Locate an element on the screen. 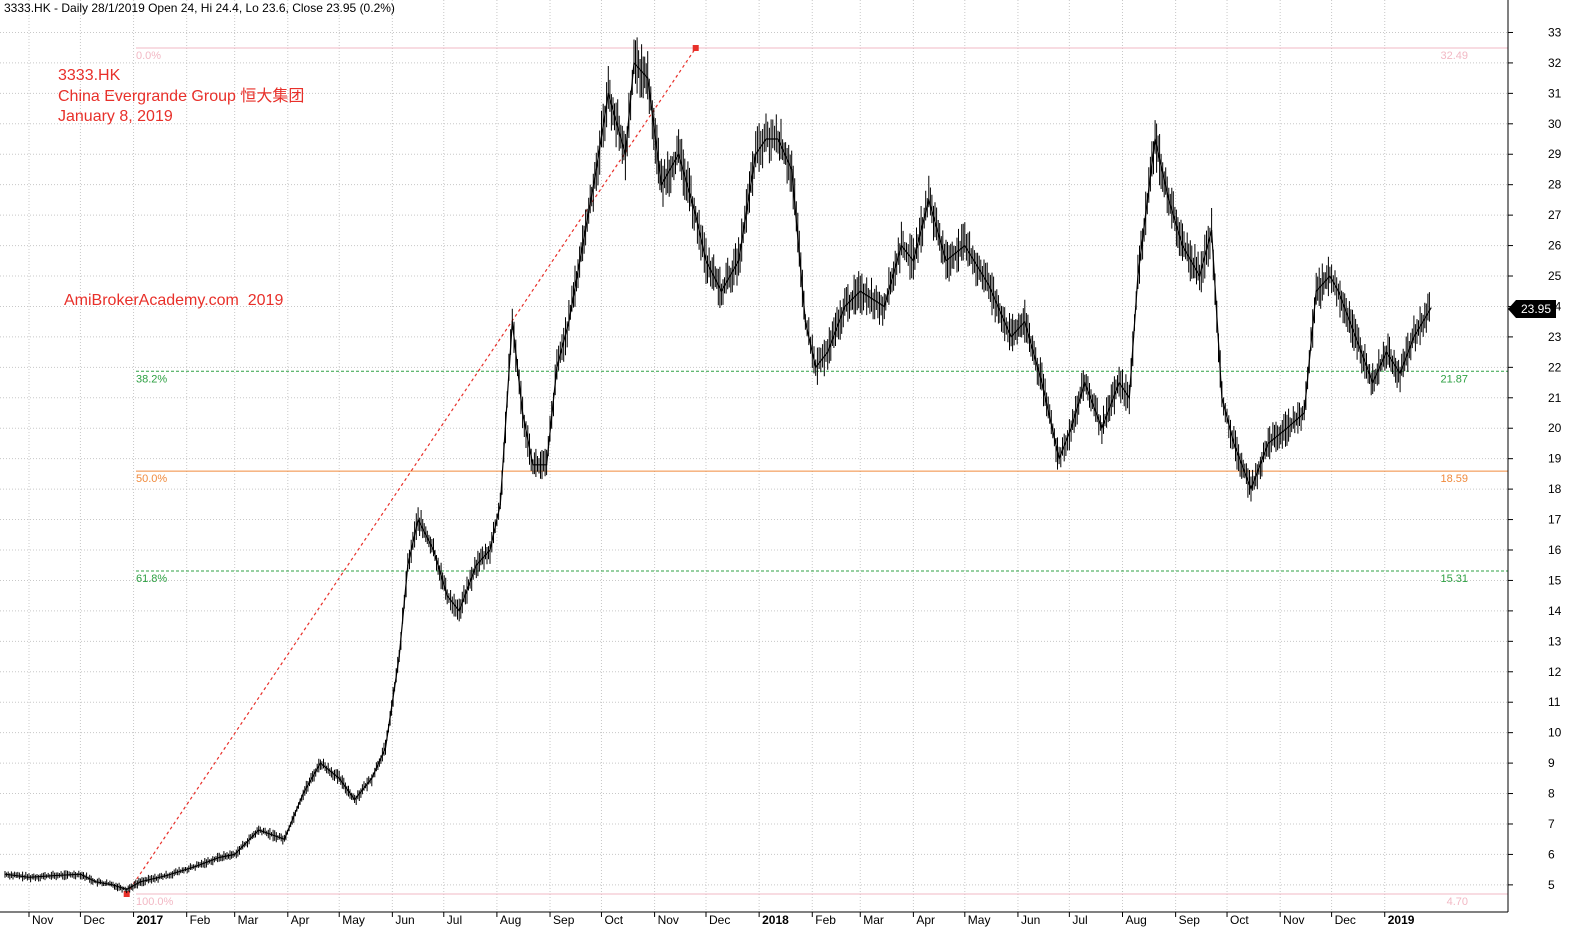 The image size is (1580, 934). y-tick-label: 17 is located at coordinates (1555, 520).